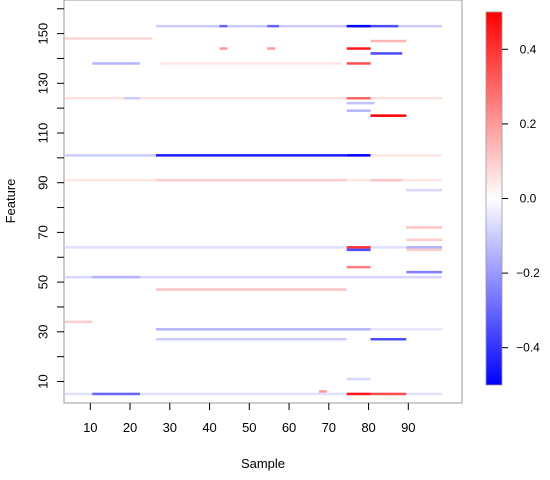 The width and height of the screenshot is (550, 480). Describe the element at coordinates (329, 427) in the screenshot. I see `x-tick-label: 70` at that location.